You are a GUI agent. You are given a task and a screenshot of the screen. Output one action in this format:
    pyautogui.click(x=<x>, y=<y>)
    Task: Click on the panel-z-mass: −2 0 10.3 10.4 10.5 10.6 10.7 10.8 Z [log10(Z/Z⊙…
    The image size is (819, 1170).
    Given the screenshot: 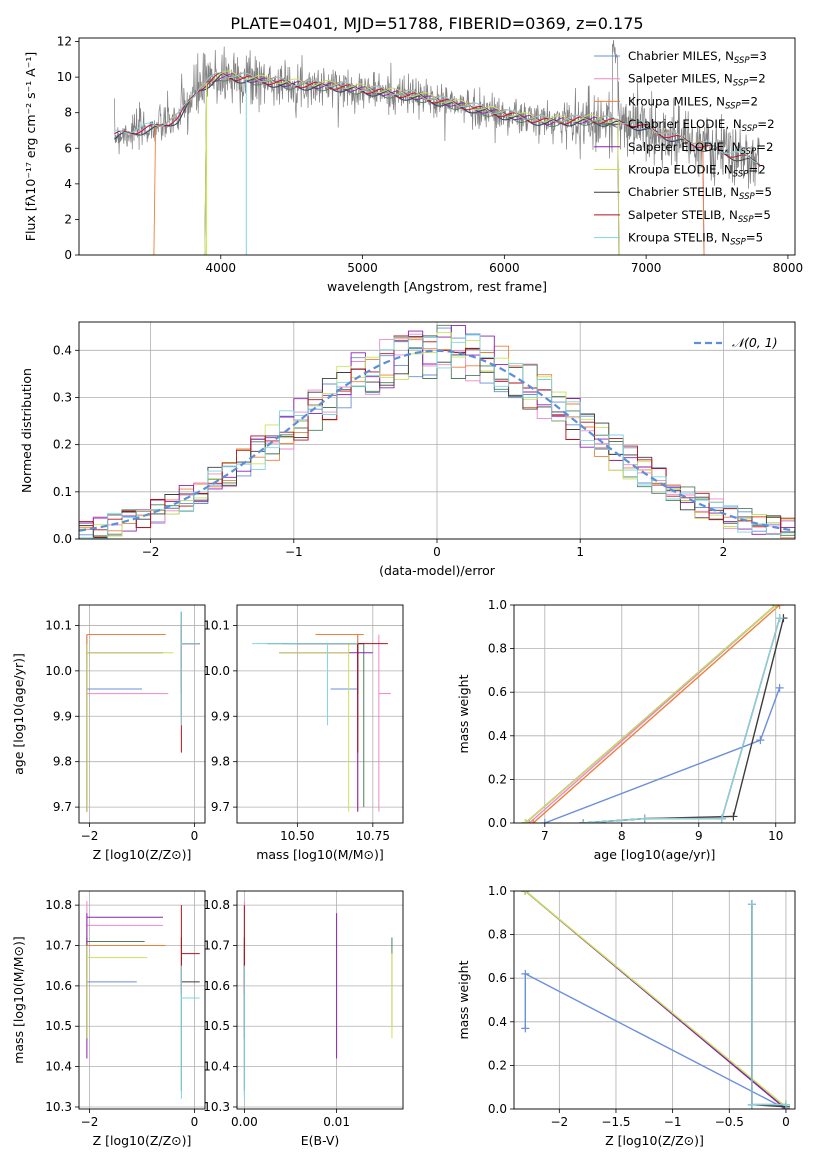 What is the action you would take?
    pyautogui.click(x=108, y=1019)
    